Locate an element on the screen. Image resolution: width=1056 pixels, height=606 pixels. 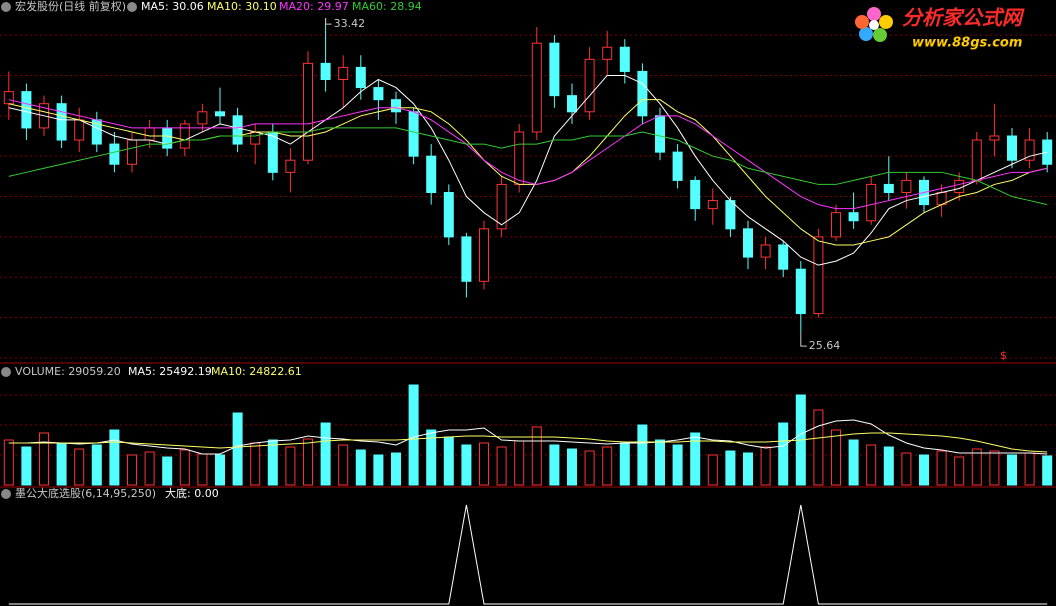
watermark-url: www.88gs.com is located at coordinates (967, 43).